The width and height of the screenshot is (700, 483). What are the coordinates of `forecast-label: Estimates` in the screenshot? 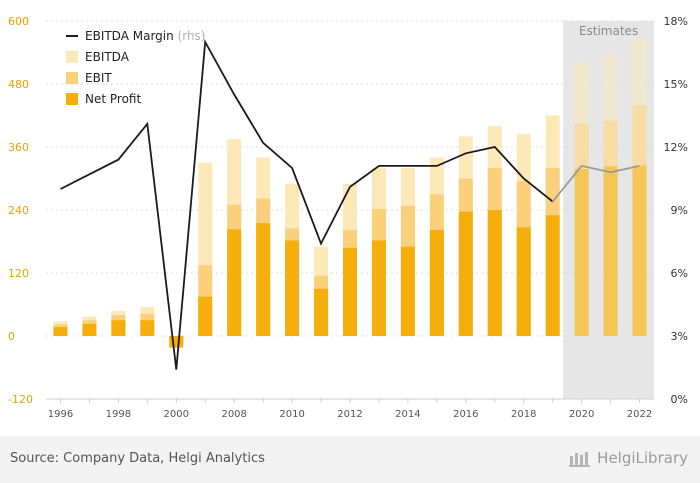 It's located at (608, 31).